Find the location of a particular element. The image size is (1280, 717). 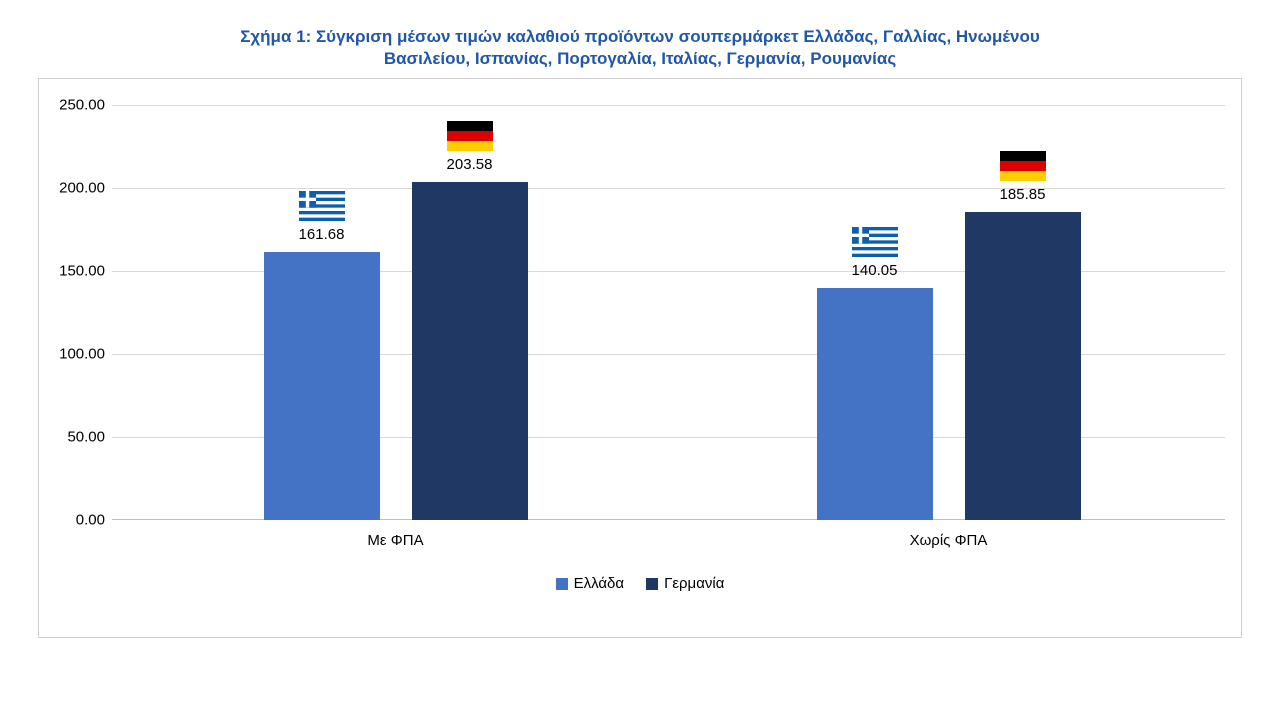

value-label: 185.85 is located at coordinates (1022, 194).